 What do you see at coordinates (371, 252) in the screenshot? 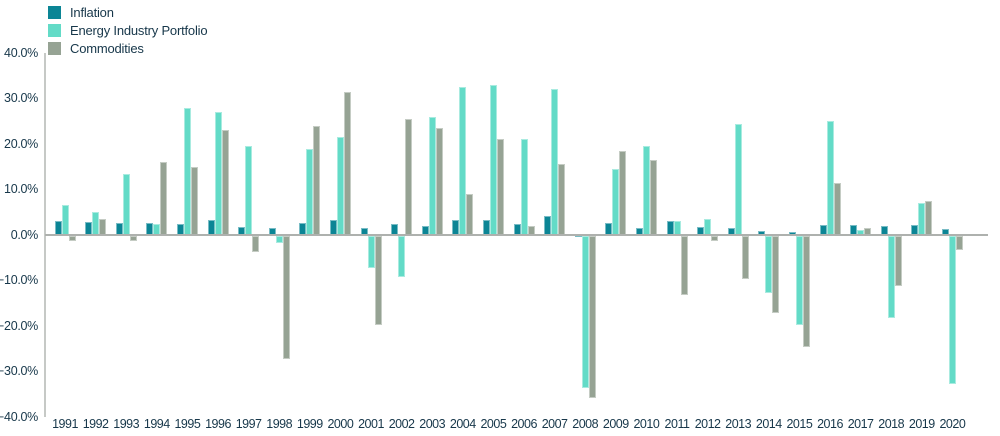
I see `bar-energy-industry-portfolio-2001` at bounding box center [371, 252].